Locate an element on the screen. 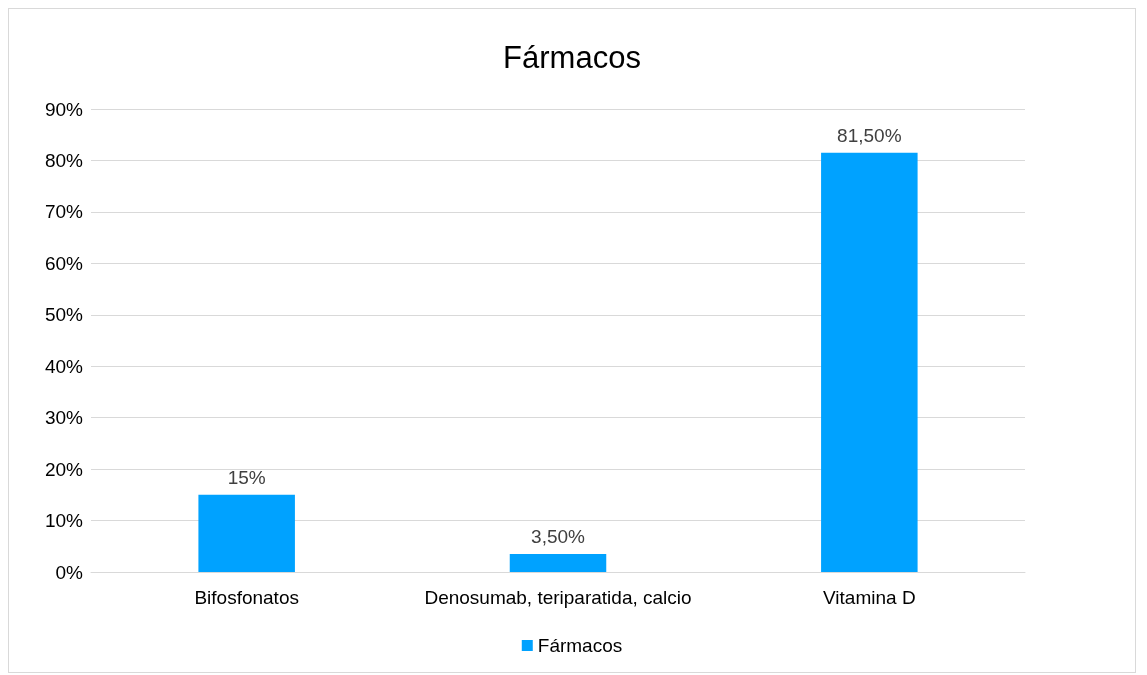 This screenshot has width=1147, height=675. data-label: 81,50% is located at coordinates (869, 135).